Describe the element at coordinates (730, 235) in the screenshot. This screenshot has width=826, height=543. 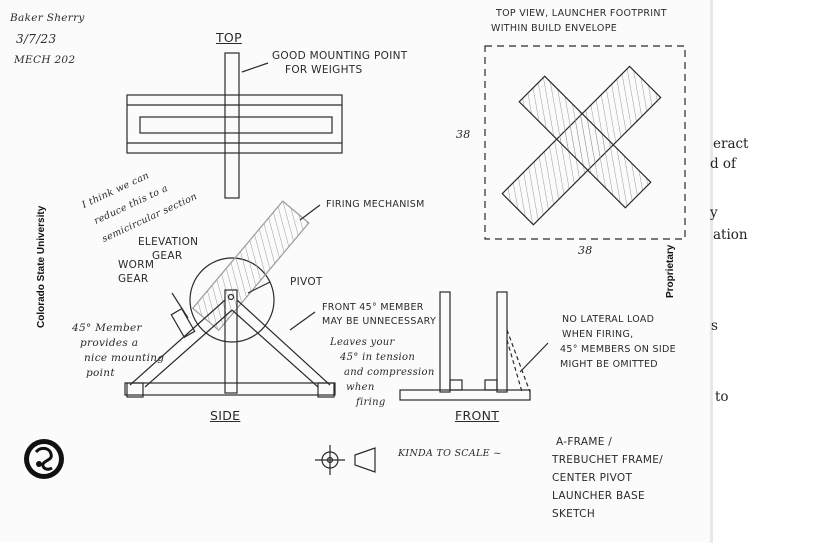
I see `clipped-text-4: ation` at that location.